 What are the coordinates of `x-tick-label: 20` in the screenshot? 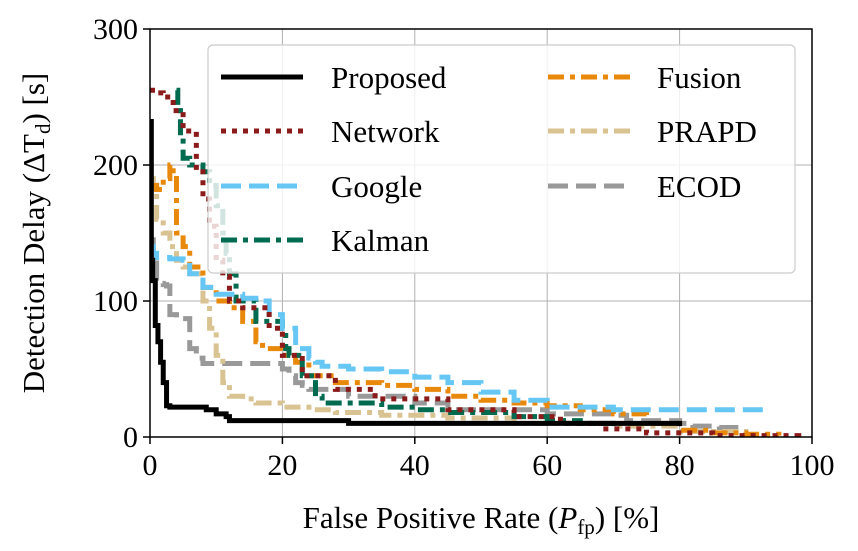 It's located at (282, 465).